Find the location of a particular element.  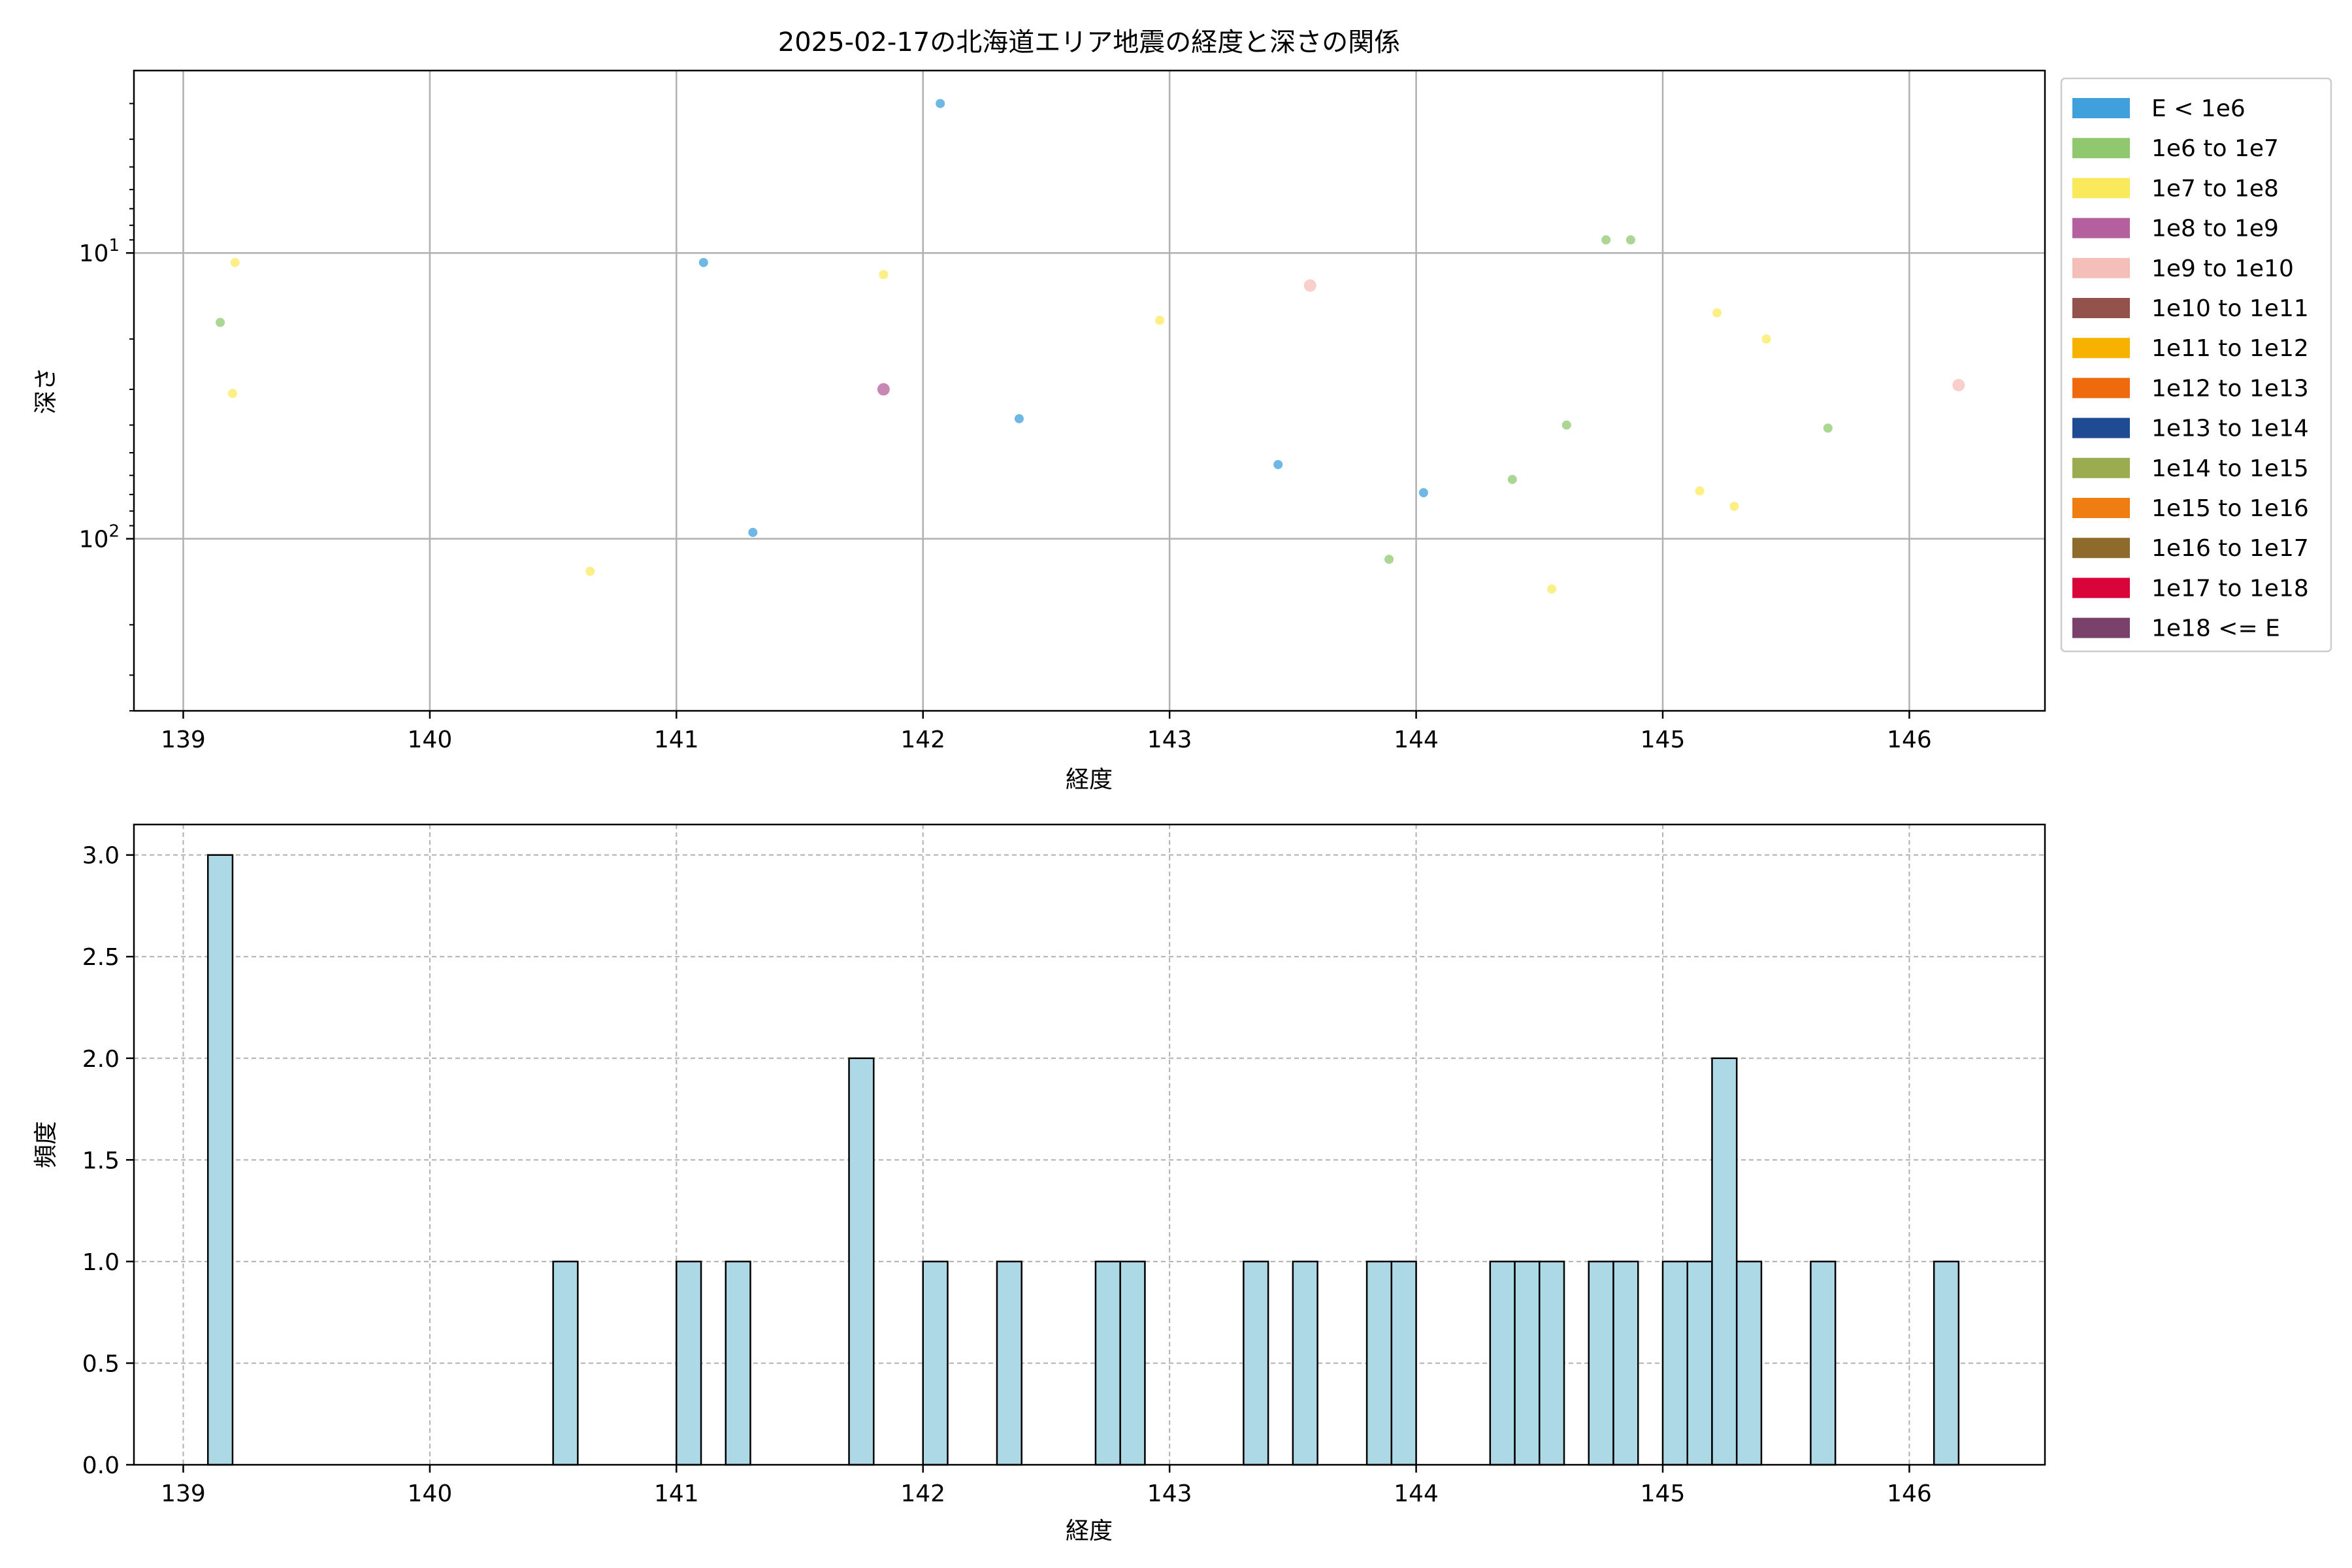

histogram-x-ticks: 139 140 141 142 143 144 145 146 is located at coordinates (1046, 1486).